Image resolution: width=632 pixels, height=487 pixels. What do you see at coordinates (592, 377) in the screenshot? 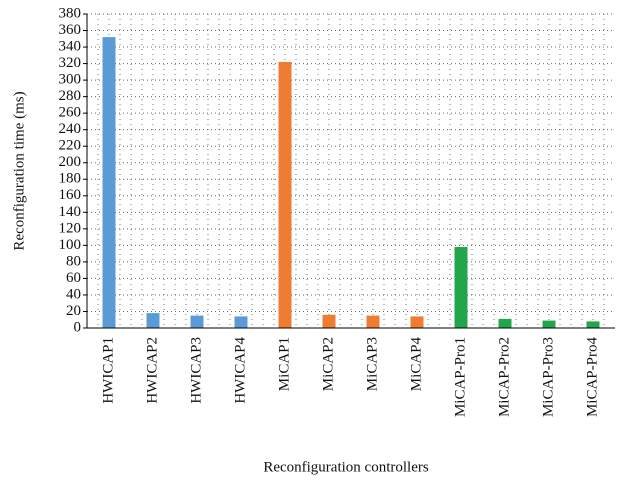
I see `x-tick-label: MiCAP-Pro4` at bounding box center [592, 377].